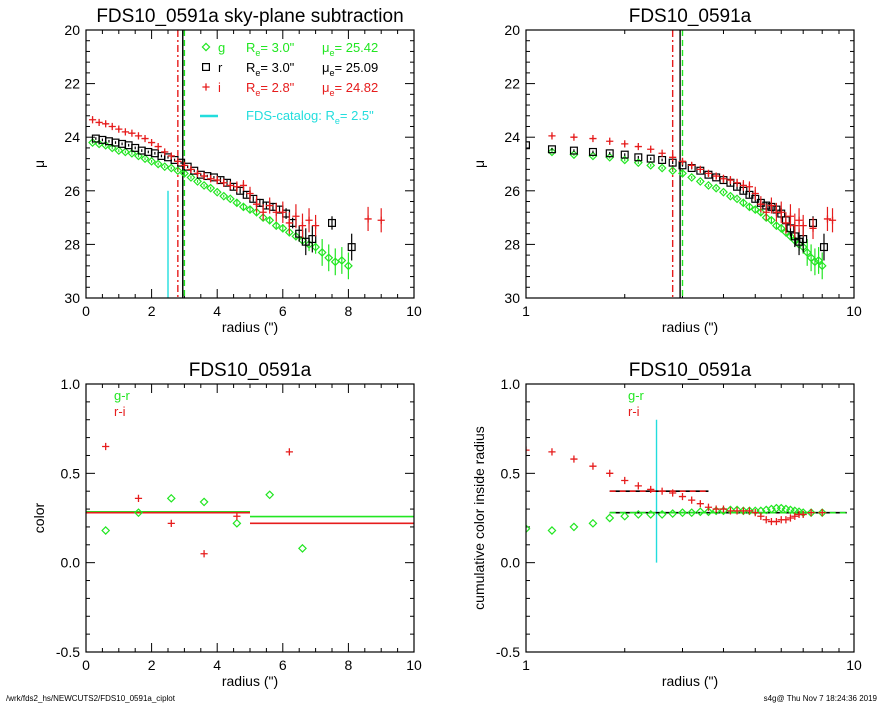  I want to click on legend-surface-brightness: μe= 25.42, so click(350, 49).